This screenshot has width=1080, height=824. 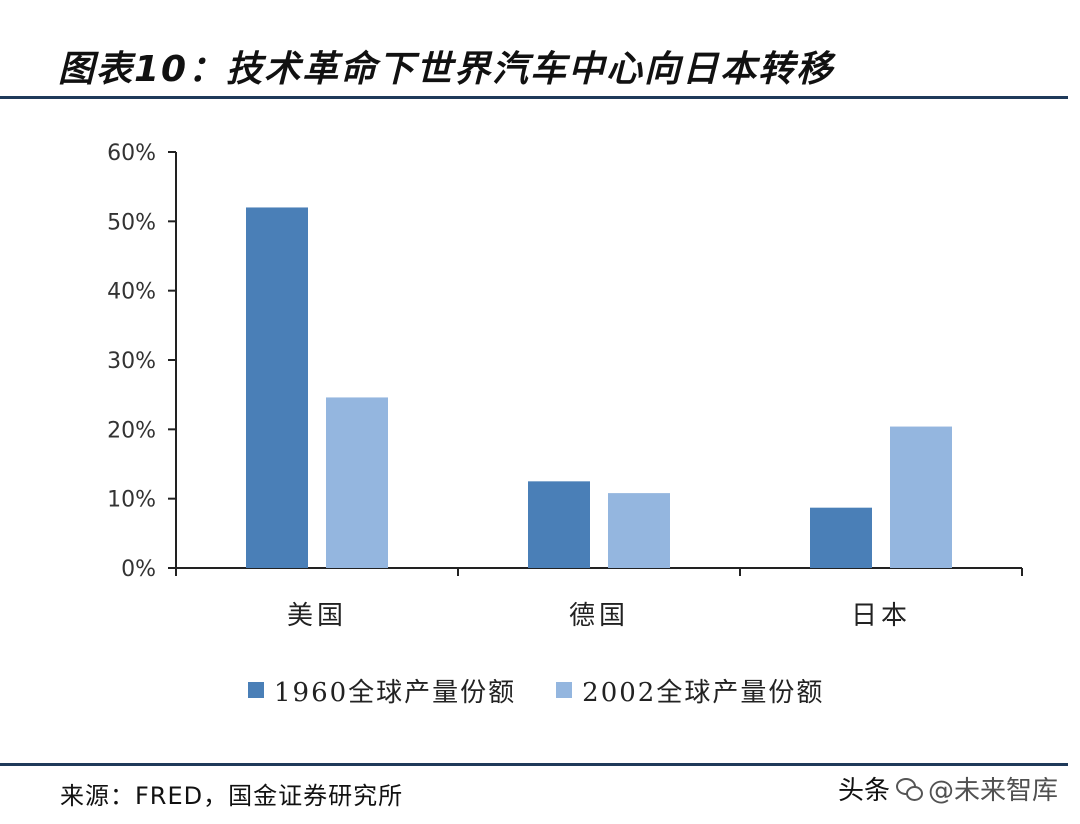 What do you see at coordinates (131, 222) in the screenshot?
I see `y-tick-label: 50%` at bounding box center [131, 222].